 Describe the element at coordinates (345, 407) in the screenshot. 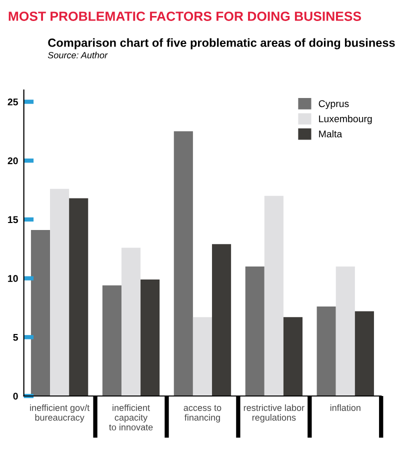

I see `x-tick-label: inflation` at that location.